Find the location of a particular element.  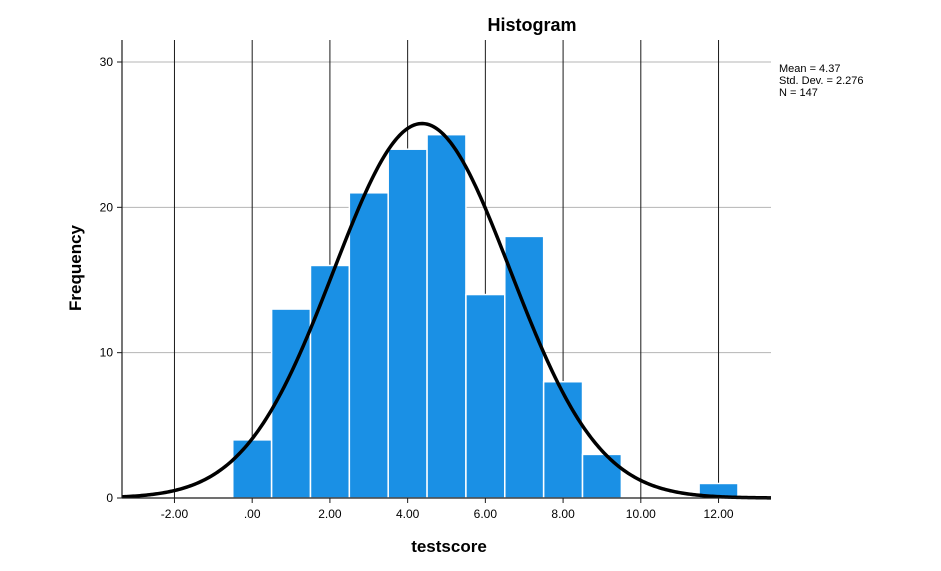

stats-mean: Mean = 4.37 is located at coordinates (809, 69).